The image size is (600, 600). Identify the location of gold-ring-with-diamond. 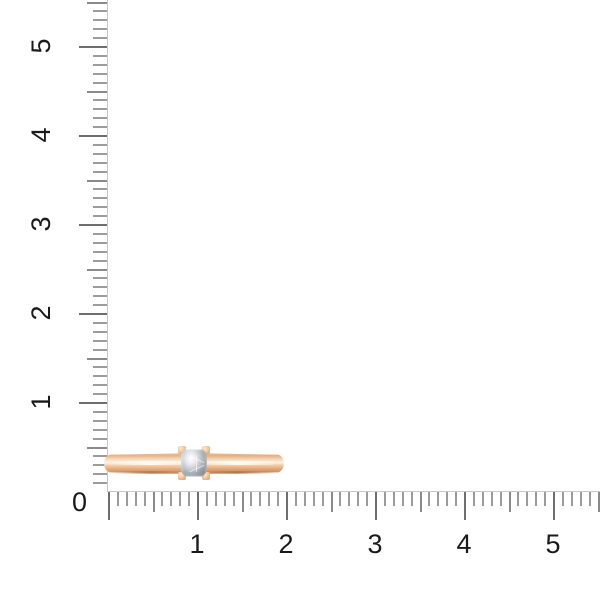
(194, 463).